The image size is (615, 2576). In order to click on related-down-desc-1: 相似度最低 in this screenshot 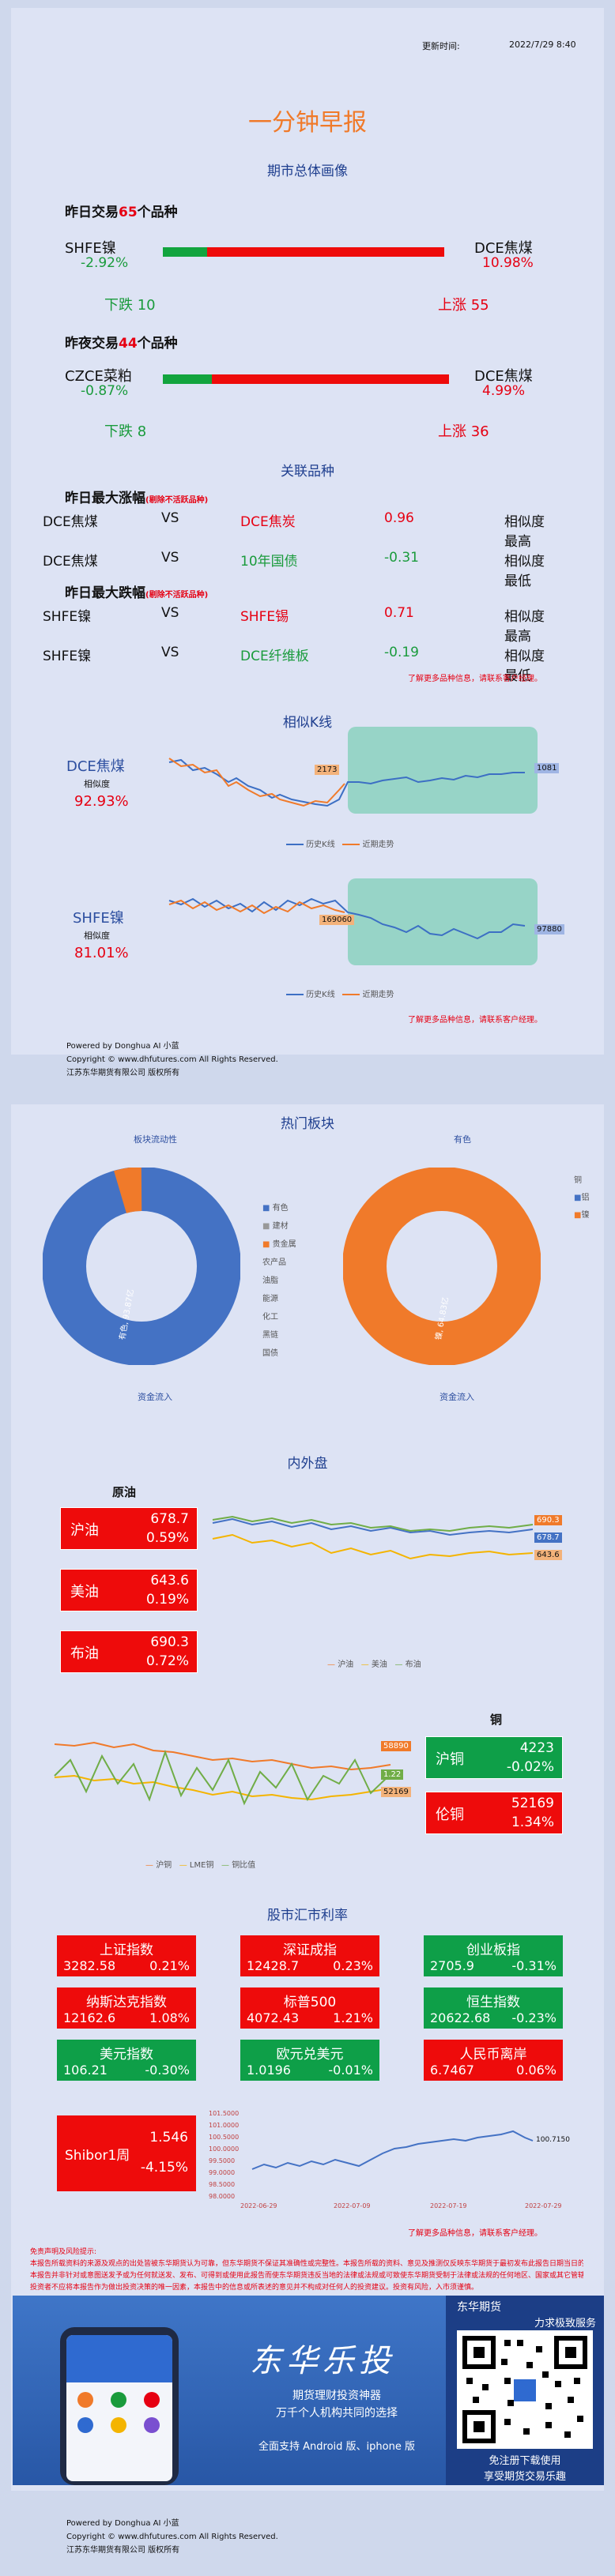, I will do `click(525, 666)`.